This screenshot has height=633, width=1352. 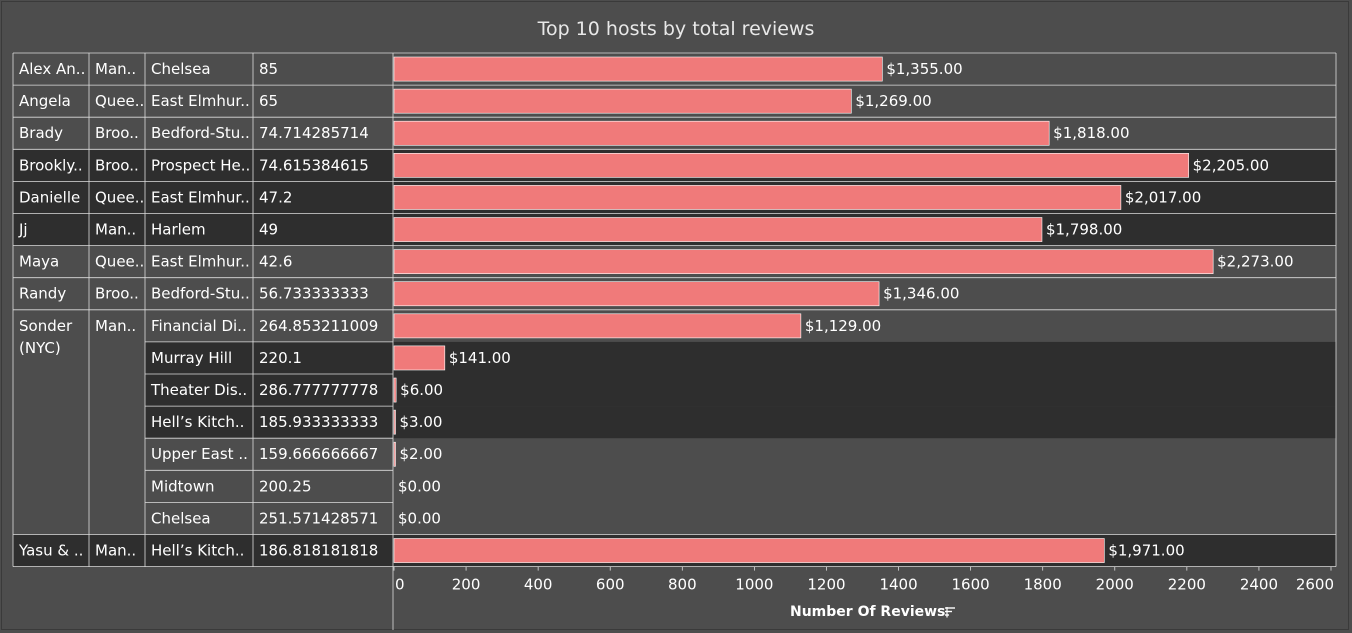 I want to click on avg-price-cell: 251.571428571, so click(x=318, y=518).